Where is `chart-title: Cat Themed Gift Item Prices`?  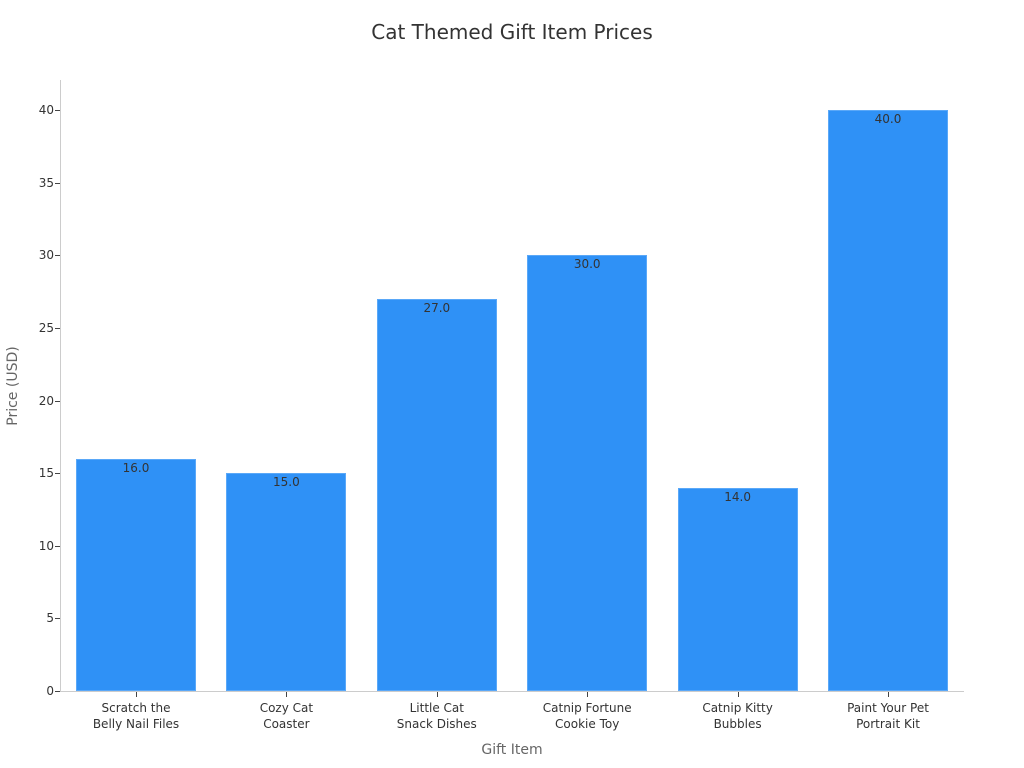 chart-title: Cat Themed Gift Item Prices is located at coordinates (512, 32).